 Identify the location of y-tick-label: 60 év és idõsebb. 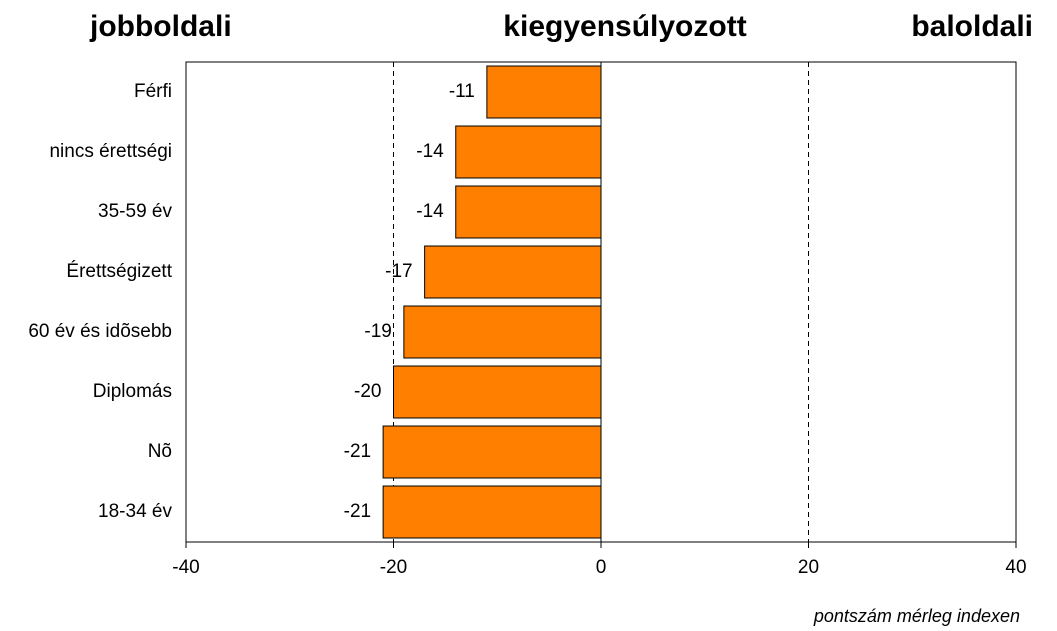
(100, 331).